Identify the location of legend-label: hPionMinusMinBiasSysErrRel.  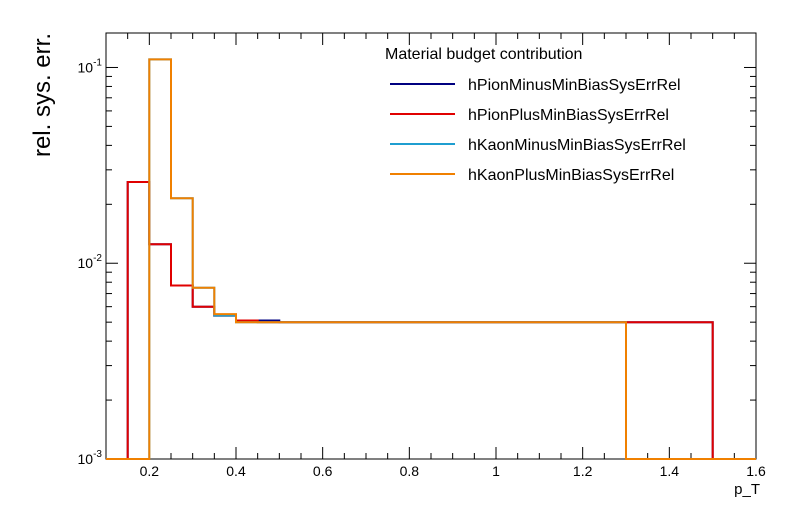
(574, 85).